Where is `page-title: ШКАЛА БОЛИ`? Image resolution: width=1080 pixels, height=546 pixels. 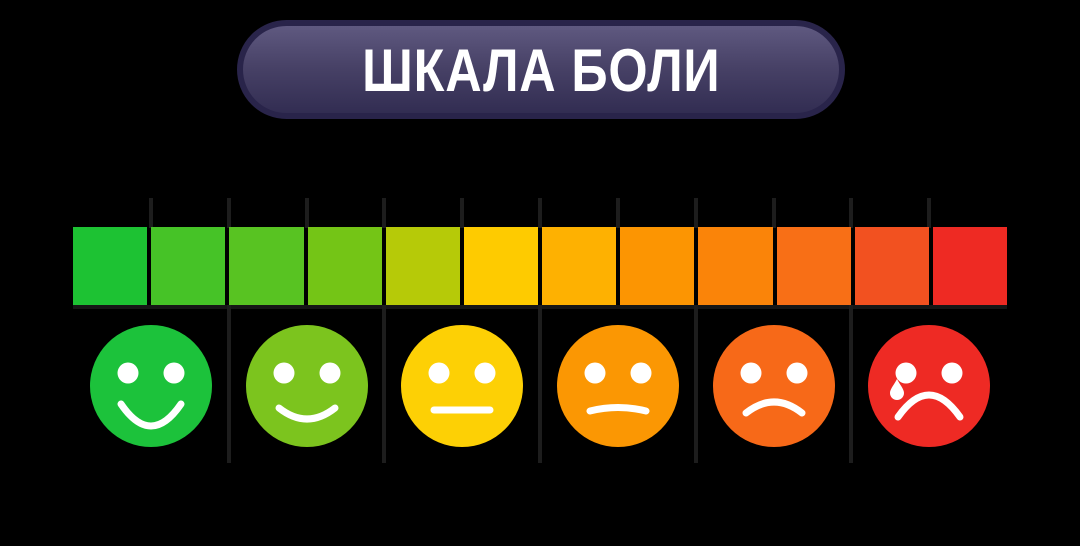 page-title: ШКАЛА БОЛИ is located at coordinates (541, 70).